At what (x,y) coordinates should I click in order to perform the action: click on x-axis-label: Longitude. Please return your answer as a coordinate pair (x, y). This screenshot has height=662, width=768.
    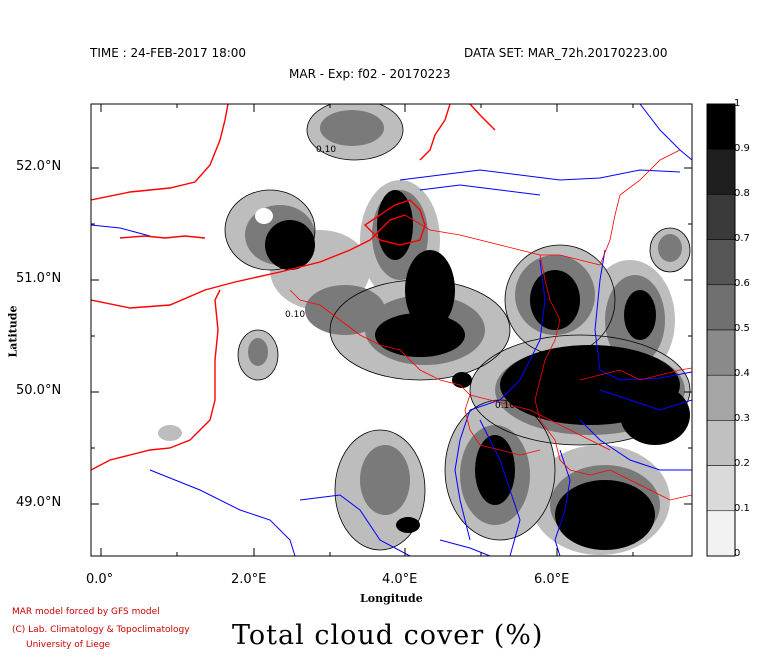
    Looking at the image, I should click on (391, 598).